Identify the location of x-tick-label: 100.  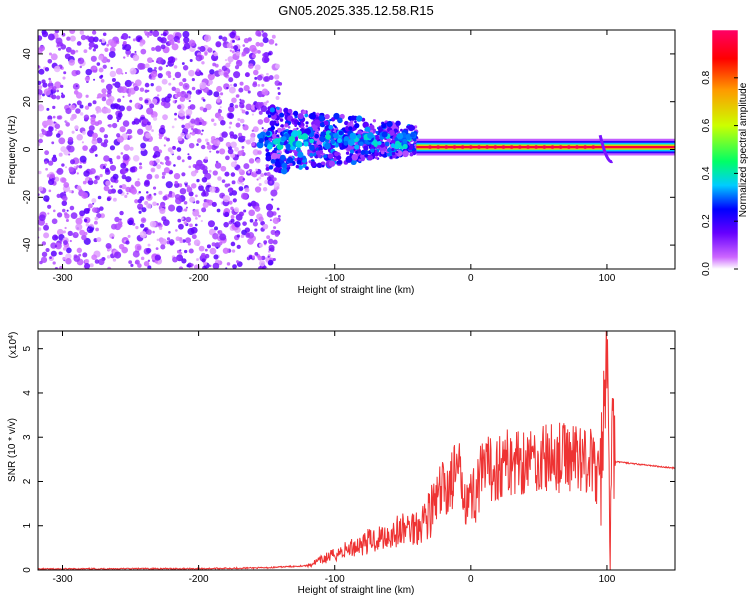
(607, 278).